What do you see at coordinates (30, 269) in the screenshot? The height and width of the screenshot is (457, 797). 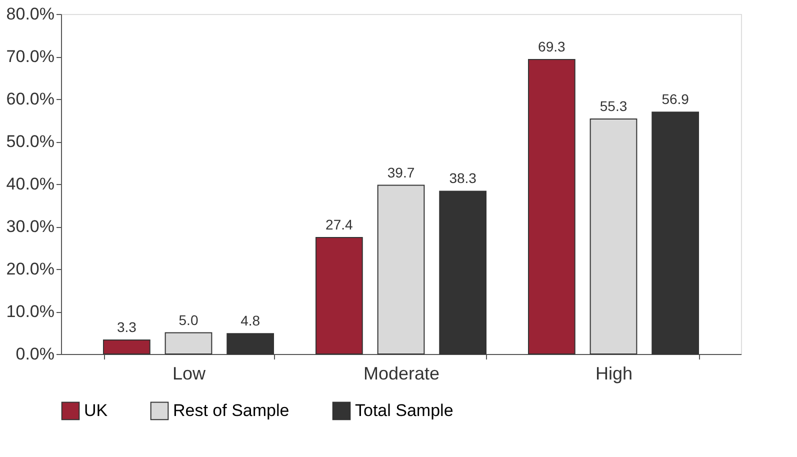 I see `y-tick-label: 20.0%` at bounding box center [30, 269].